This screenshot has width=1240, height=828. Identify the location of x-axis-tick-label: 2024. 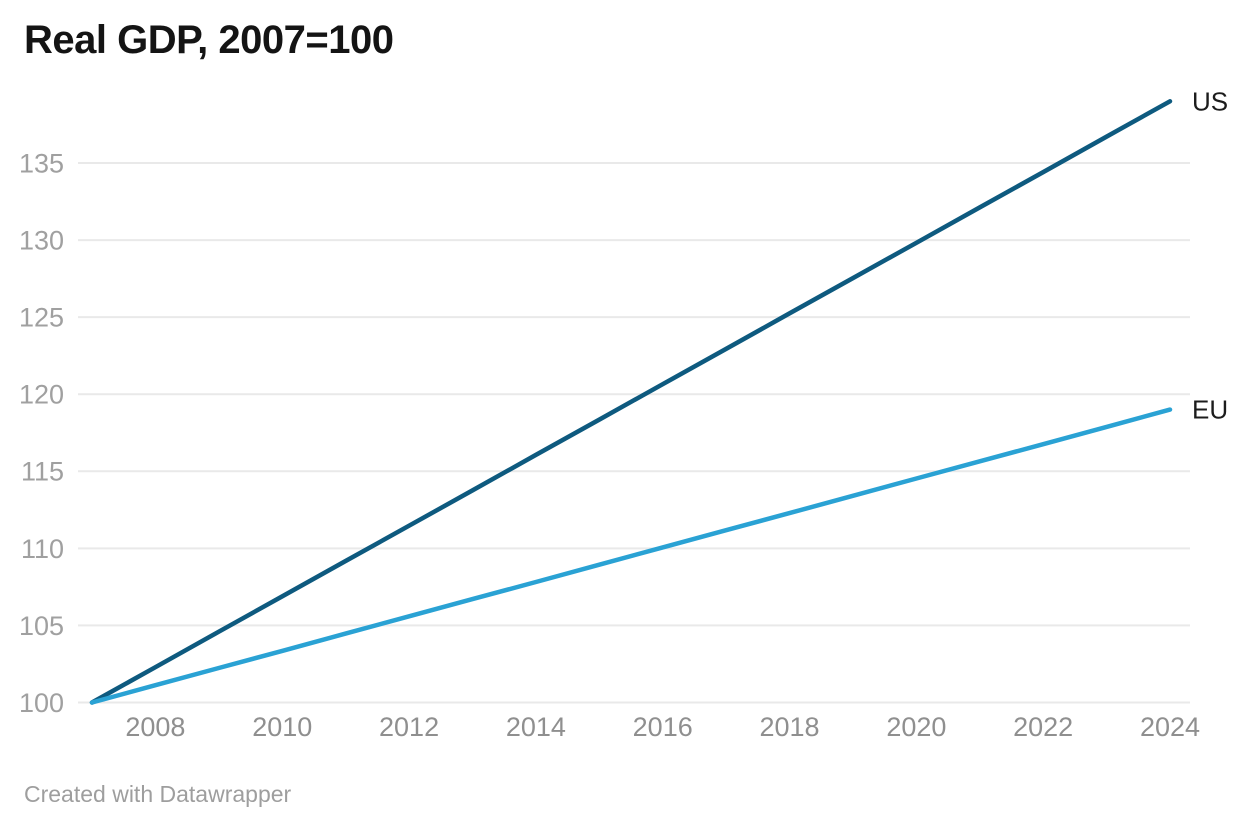
(1170, 727).